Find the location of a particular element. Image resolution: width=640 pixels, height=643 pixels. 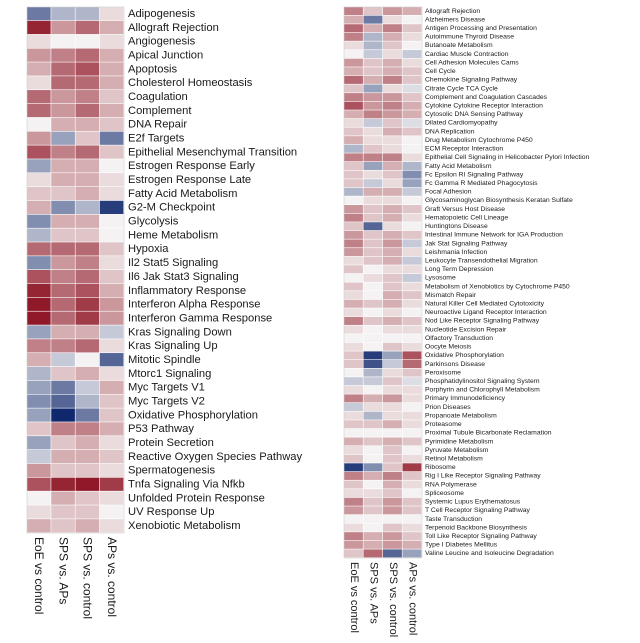

row-label: Fc Epsilon RI Signaling Pathway is located at coordinates (474, 174).